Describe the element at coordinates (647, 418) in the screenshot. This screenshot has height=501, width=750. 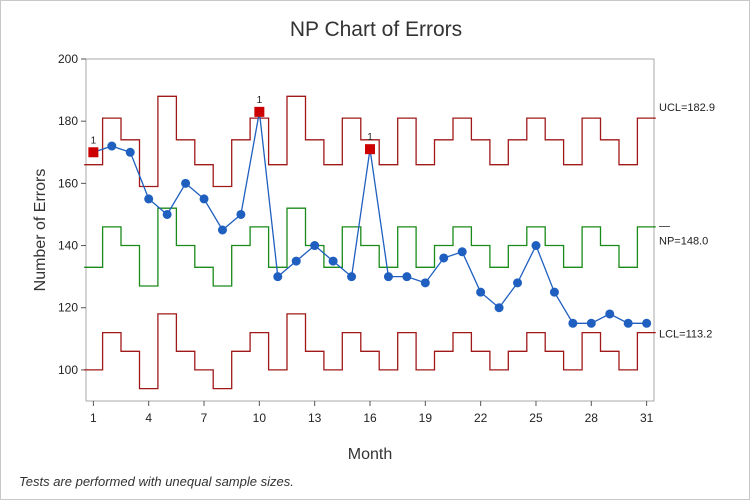
I see `x-tick-label: 31` at that location.